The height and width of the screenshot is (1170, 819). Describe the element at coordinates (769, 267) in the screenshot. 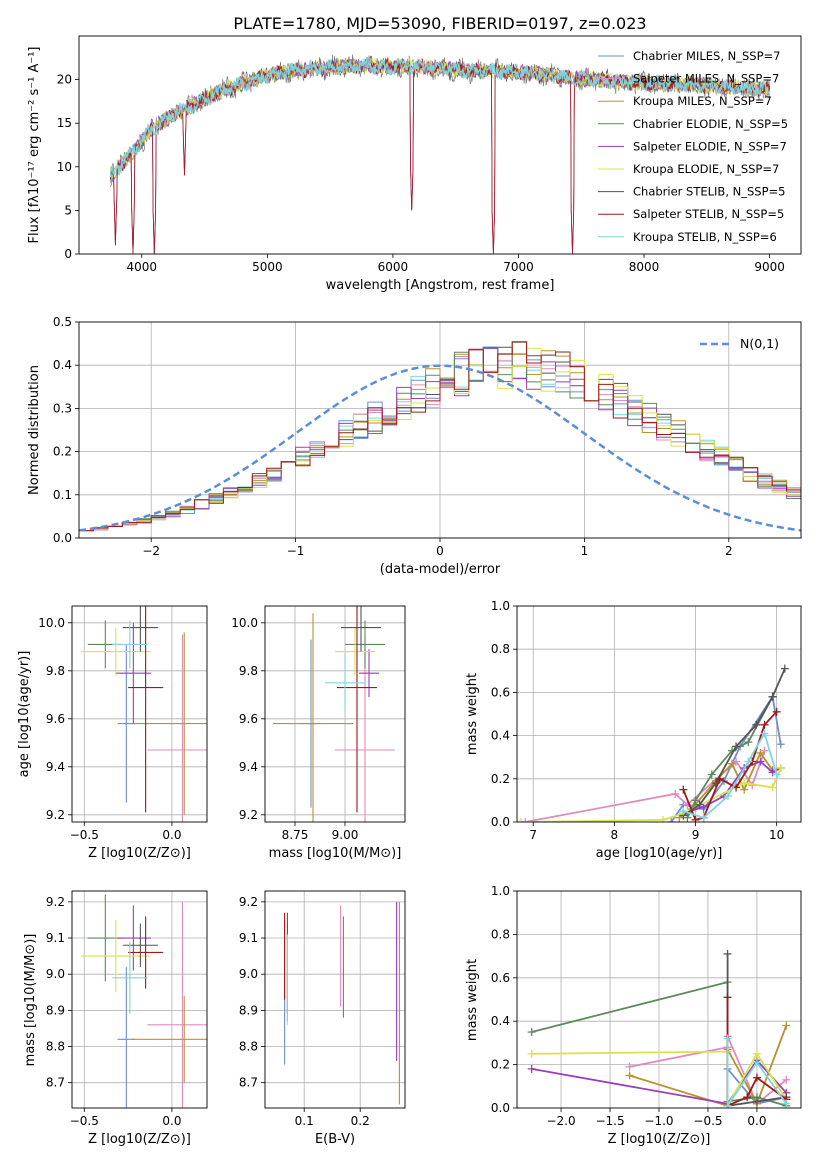

I see `x-tick-label: 9000` at that location.